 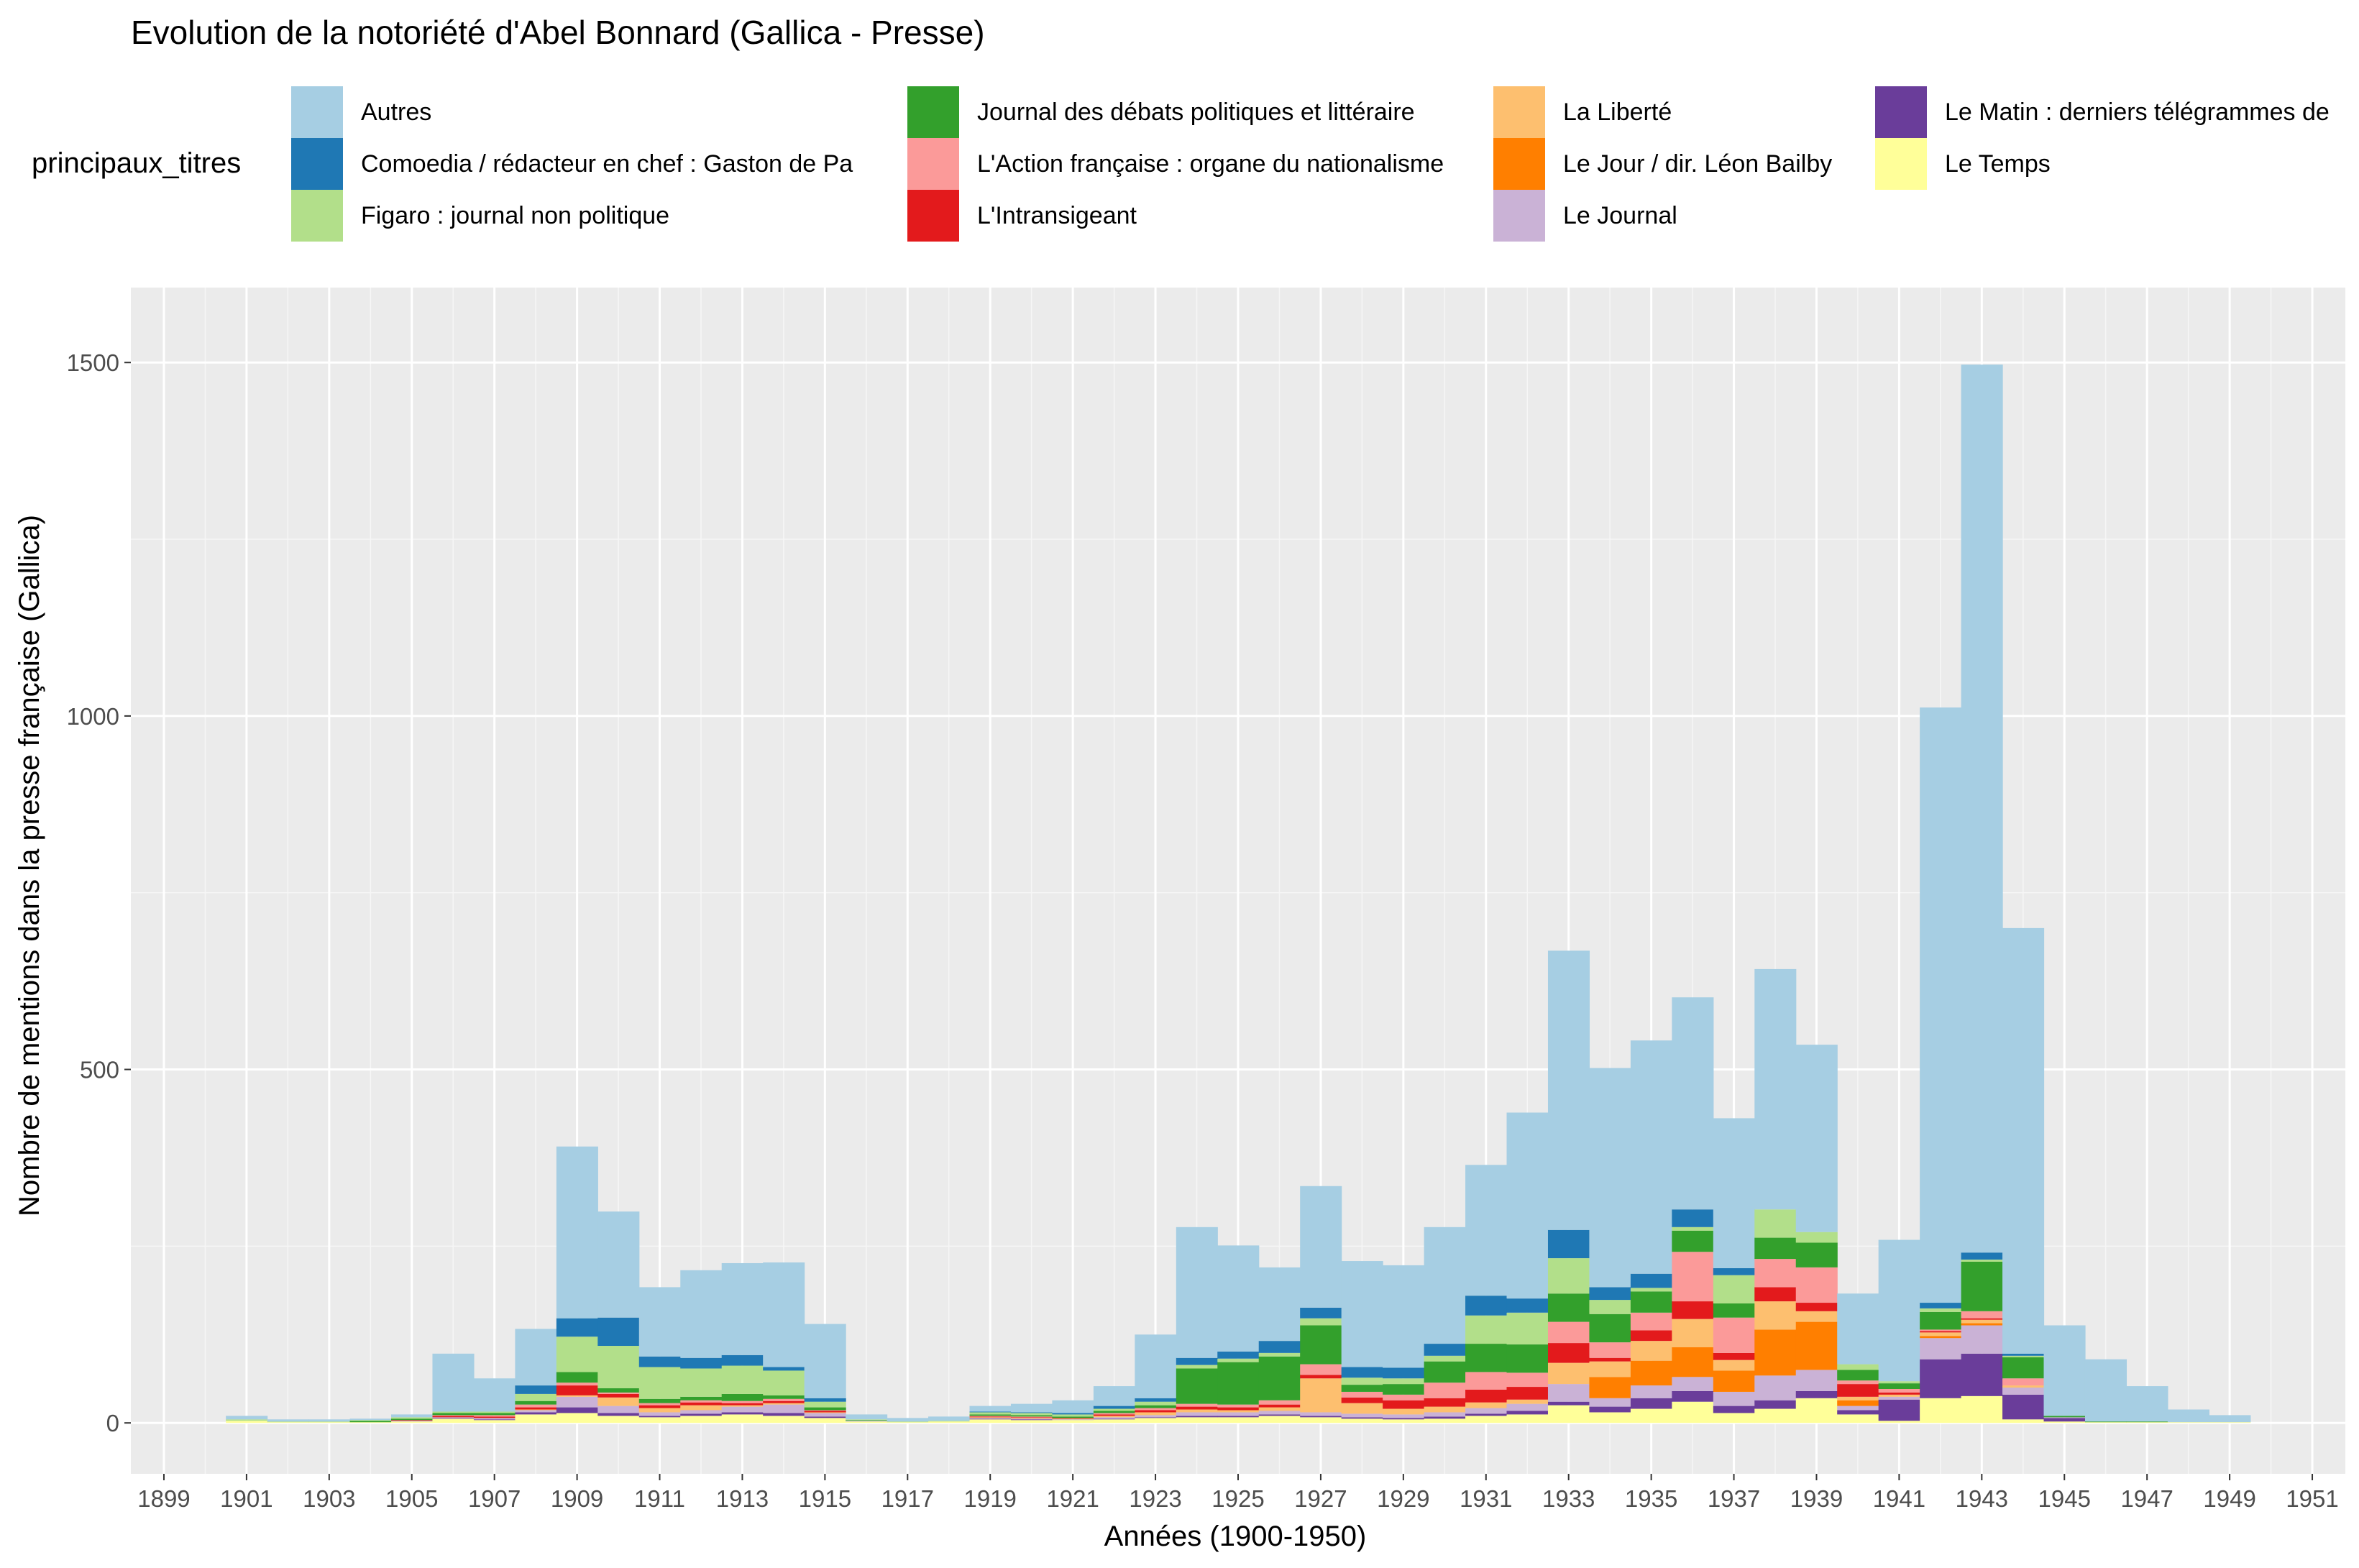 What do you see at coordinates (701, 1408) in the screenshot?
I see `bar-segment-la-liberte-1912` at bounding box center [701, 1408].